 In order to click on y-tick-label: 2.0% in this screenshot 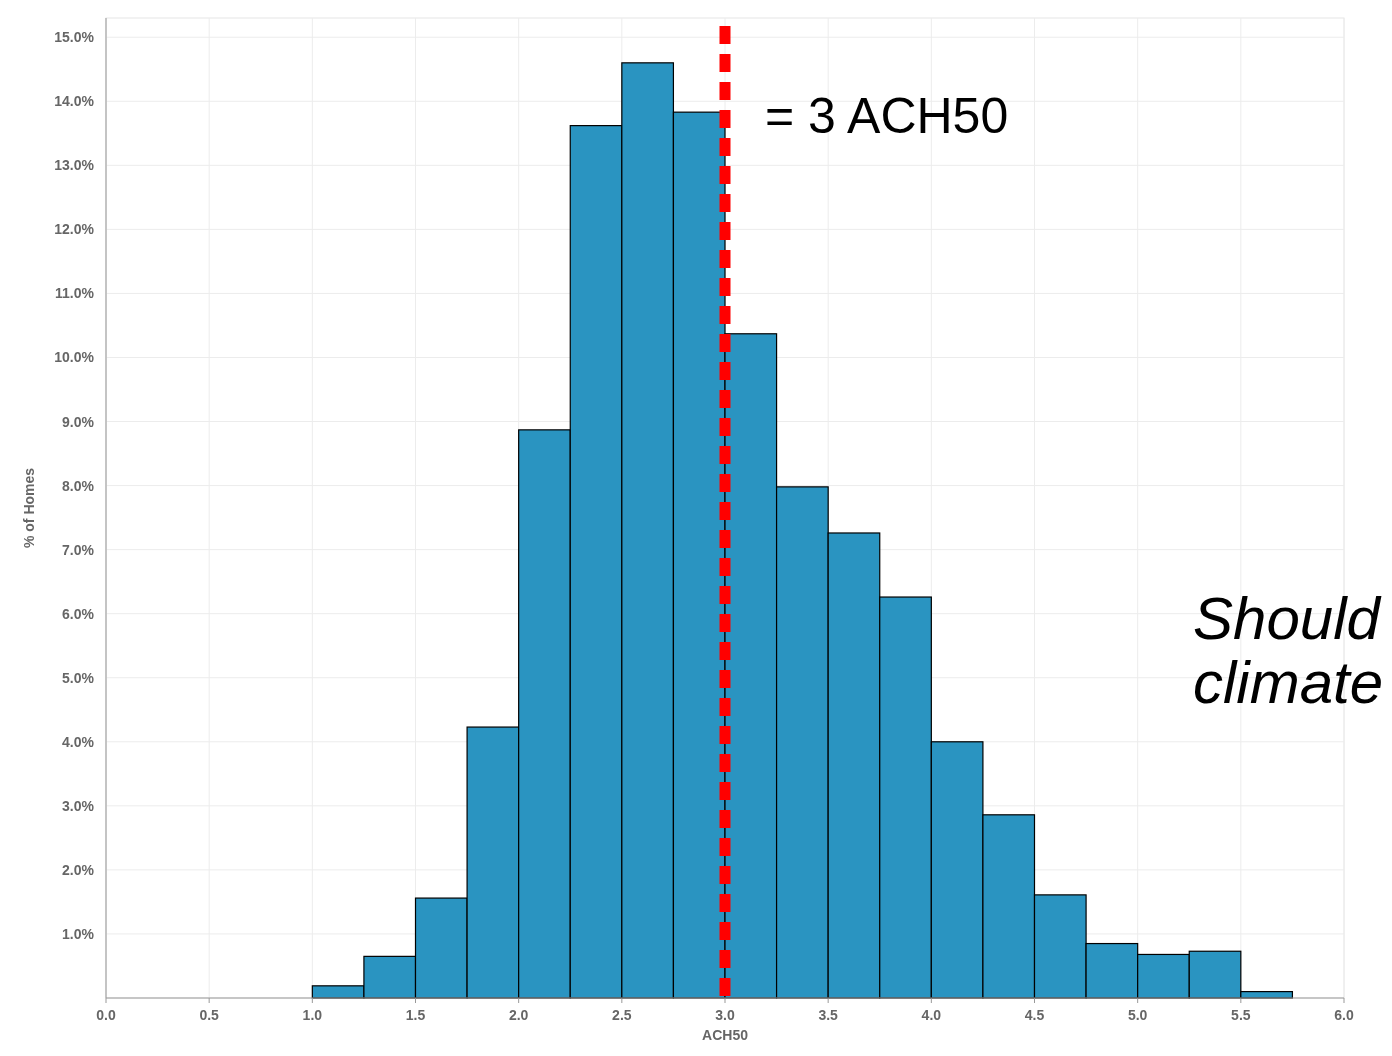, I will do `click(78, 869)`.